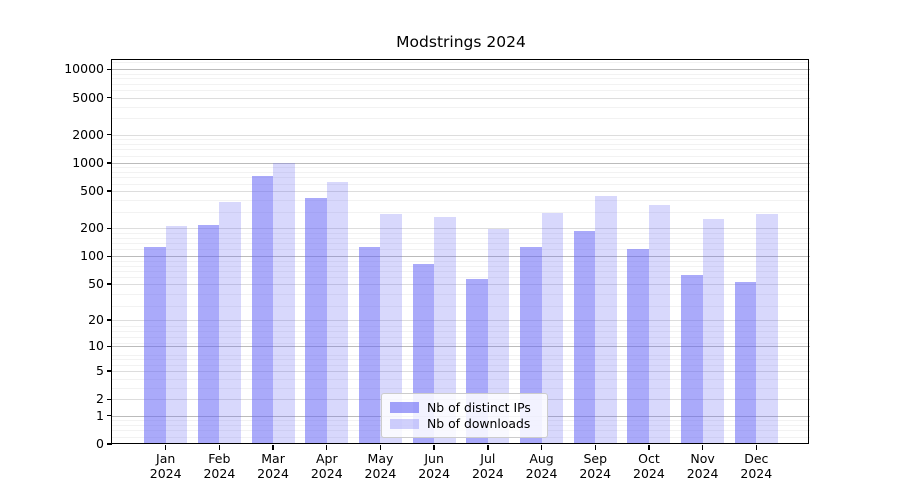 This screenshot has width=900, height=500. I want to click on x-tick-label-oct: Oct 2024, so click(649, 466).